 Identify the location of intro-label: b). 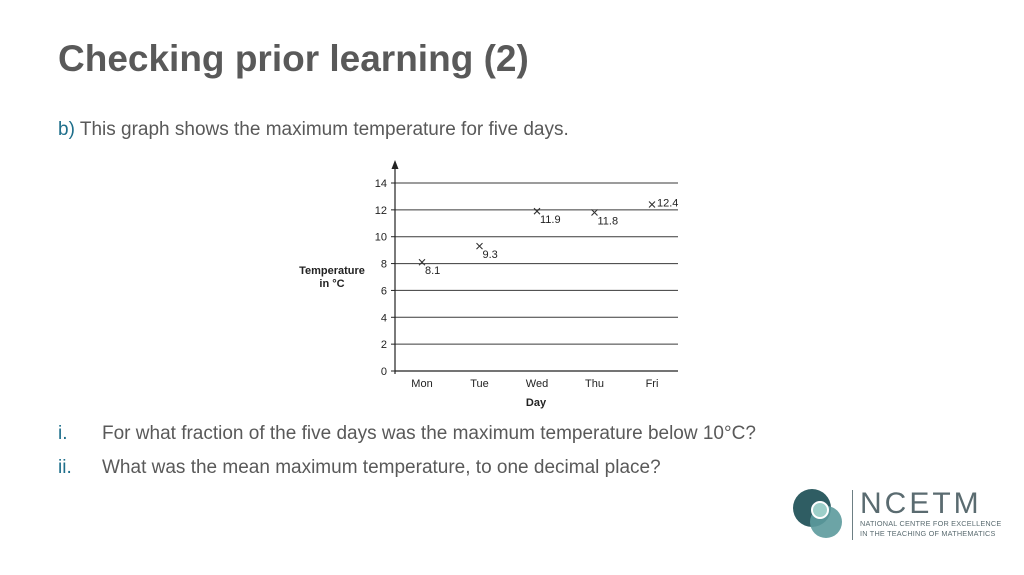
(66, 129).